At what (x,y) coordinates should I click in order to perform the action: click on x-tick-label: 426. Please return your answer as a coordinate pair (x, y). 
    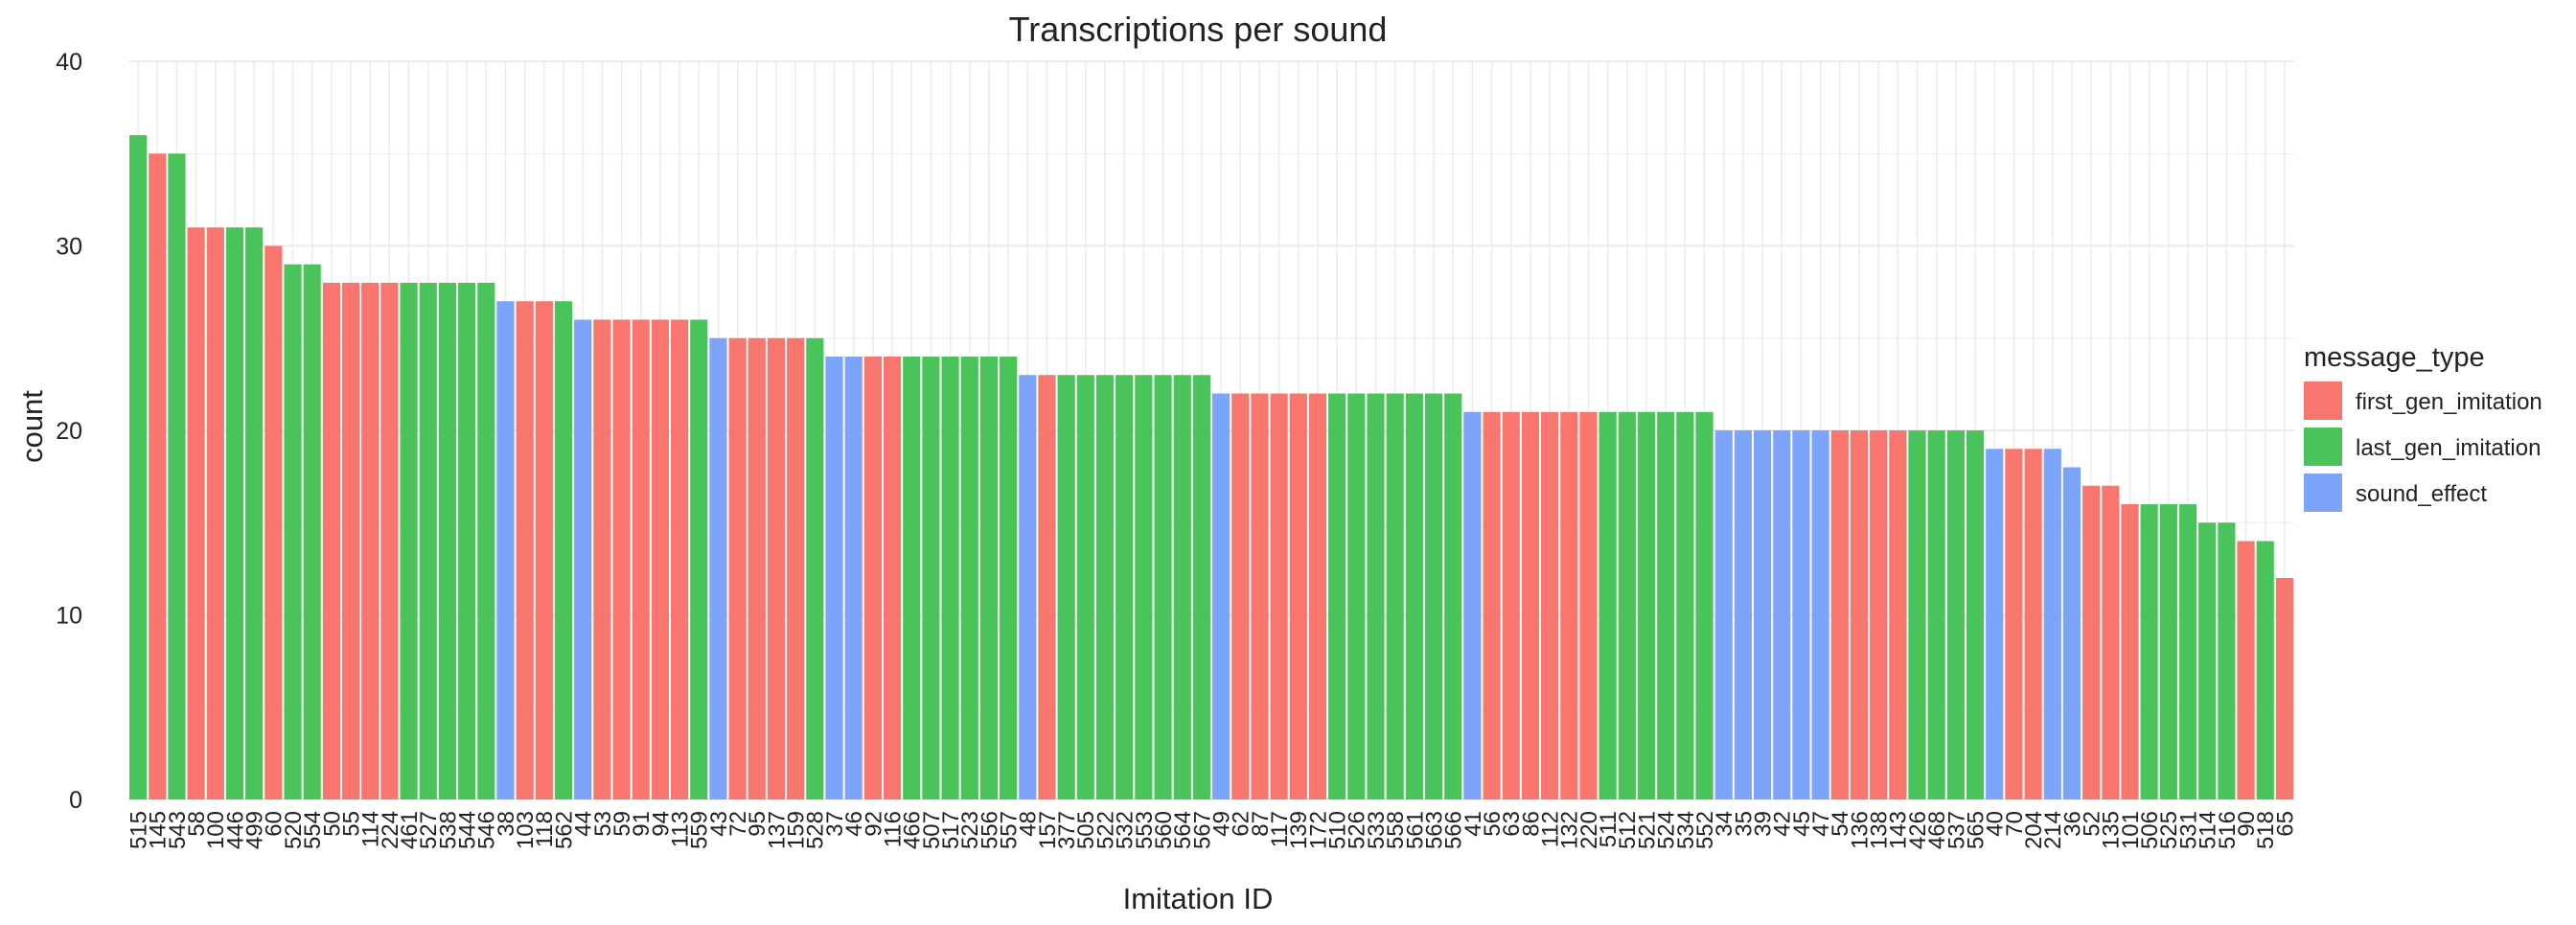
    Looking at the image, I should click on (1918, 830).